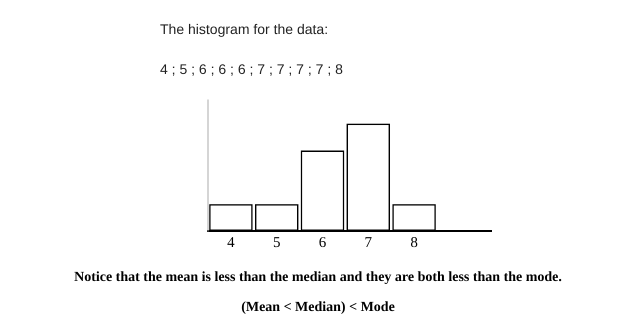 This screenshot has width=636, height=330. I want to click on x-tick-label: 6, so click(322, 242).